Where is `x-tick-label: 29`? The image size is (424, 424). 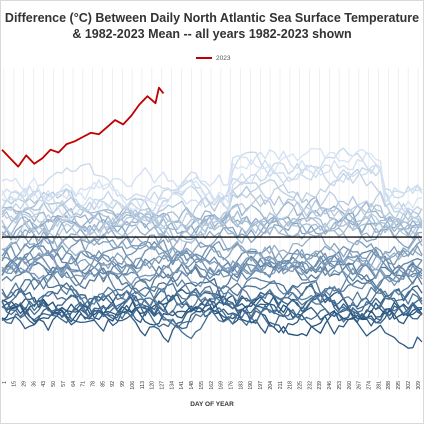
x-tick-label: 29 is located at coordinates (25, 384).